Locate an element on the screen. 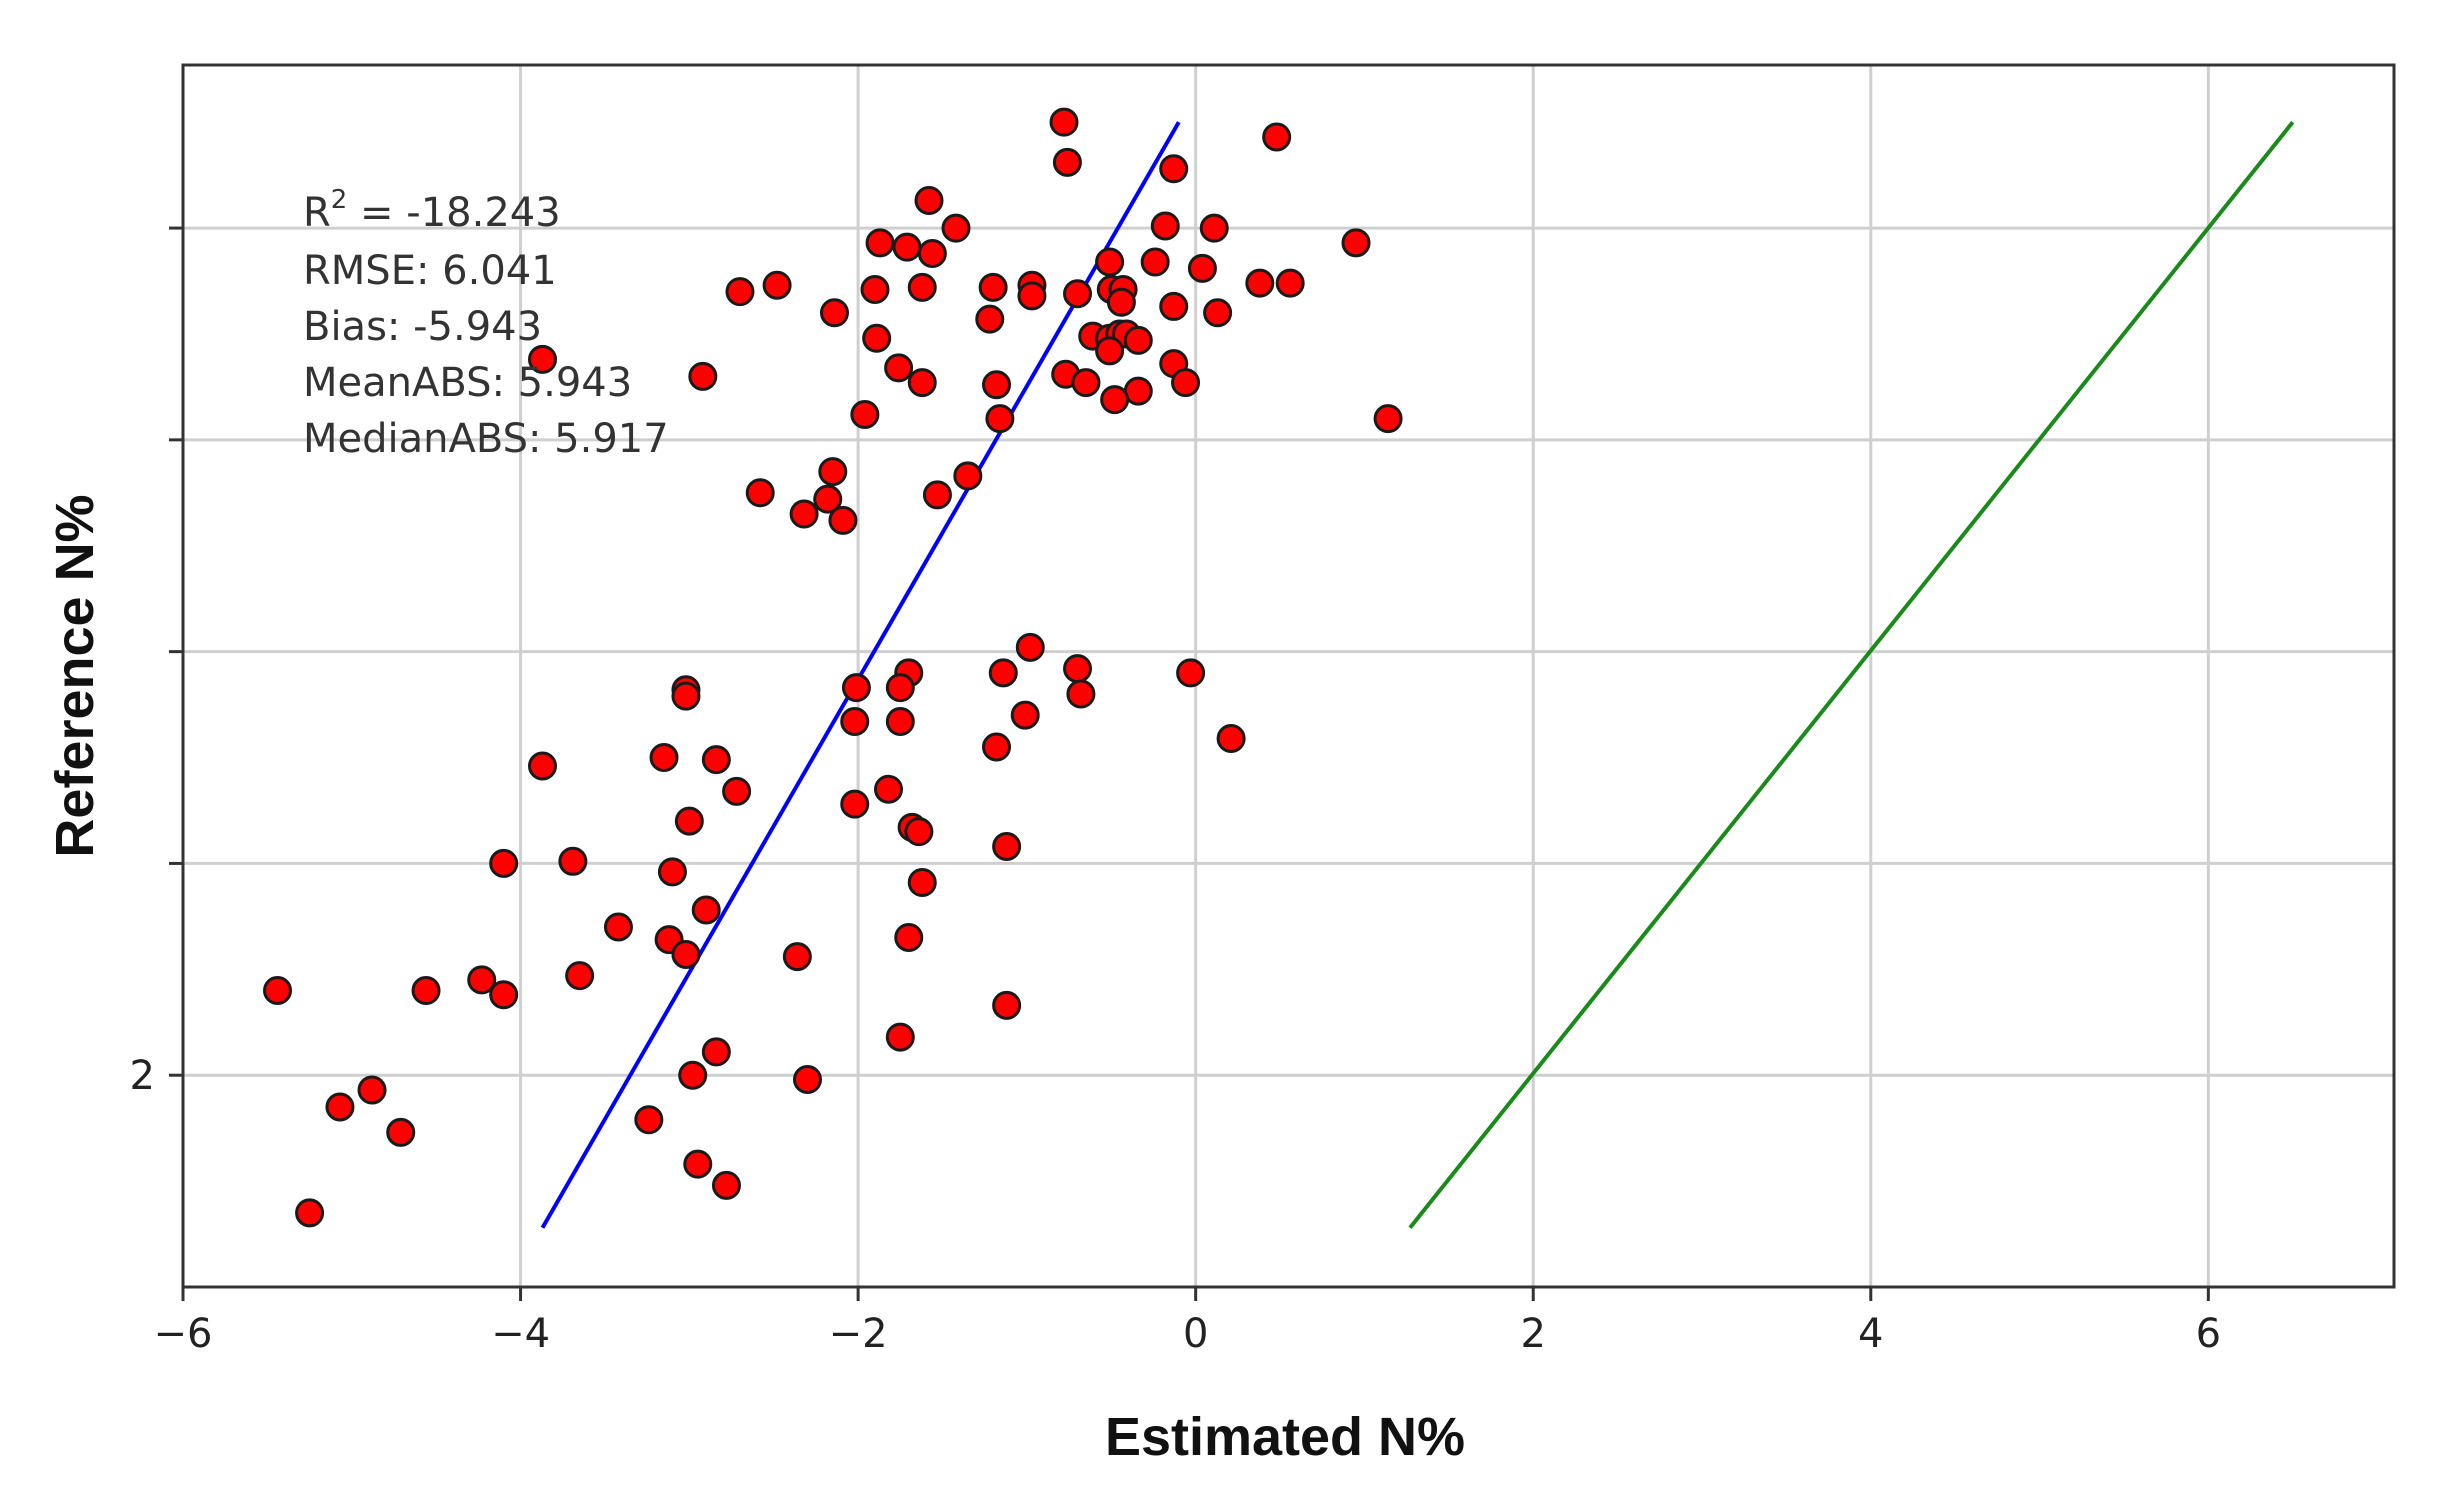 This screenshot has width=2439, height=1490. bias-label: Bias: -5.943 is located at coordinates (422, 327).